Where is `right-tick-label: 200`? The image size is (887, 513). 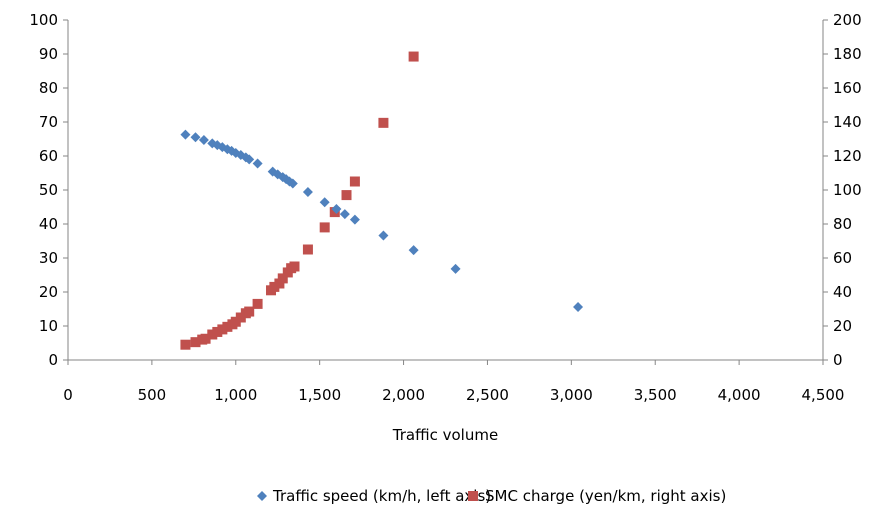 right-tick-label: 200 is located at coordinates (847, 20).